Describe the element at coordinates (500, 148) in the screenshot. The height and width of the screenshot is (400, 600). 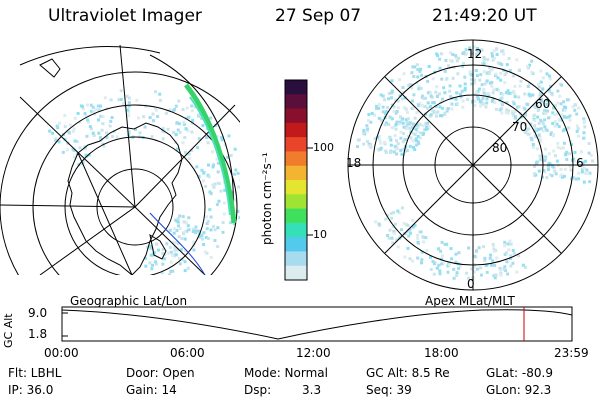
I see `mlat-label-80: 80` at that location.